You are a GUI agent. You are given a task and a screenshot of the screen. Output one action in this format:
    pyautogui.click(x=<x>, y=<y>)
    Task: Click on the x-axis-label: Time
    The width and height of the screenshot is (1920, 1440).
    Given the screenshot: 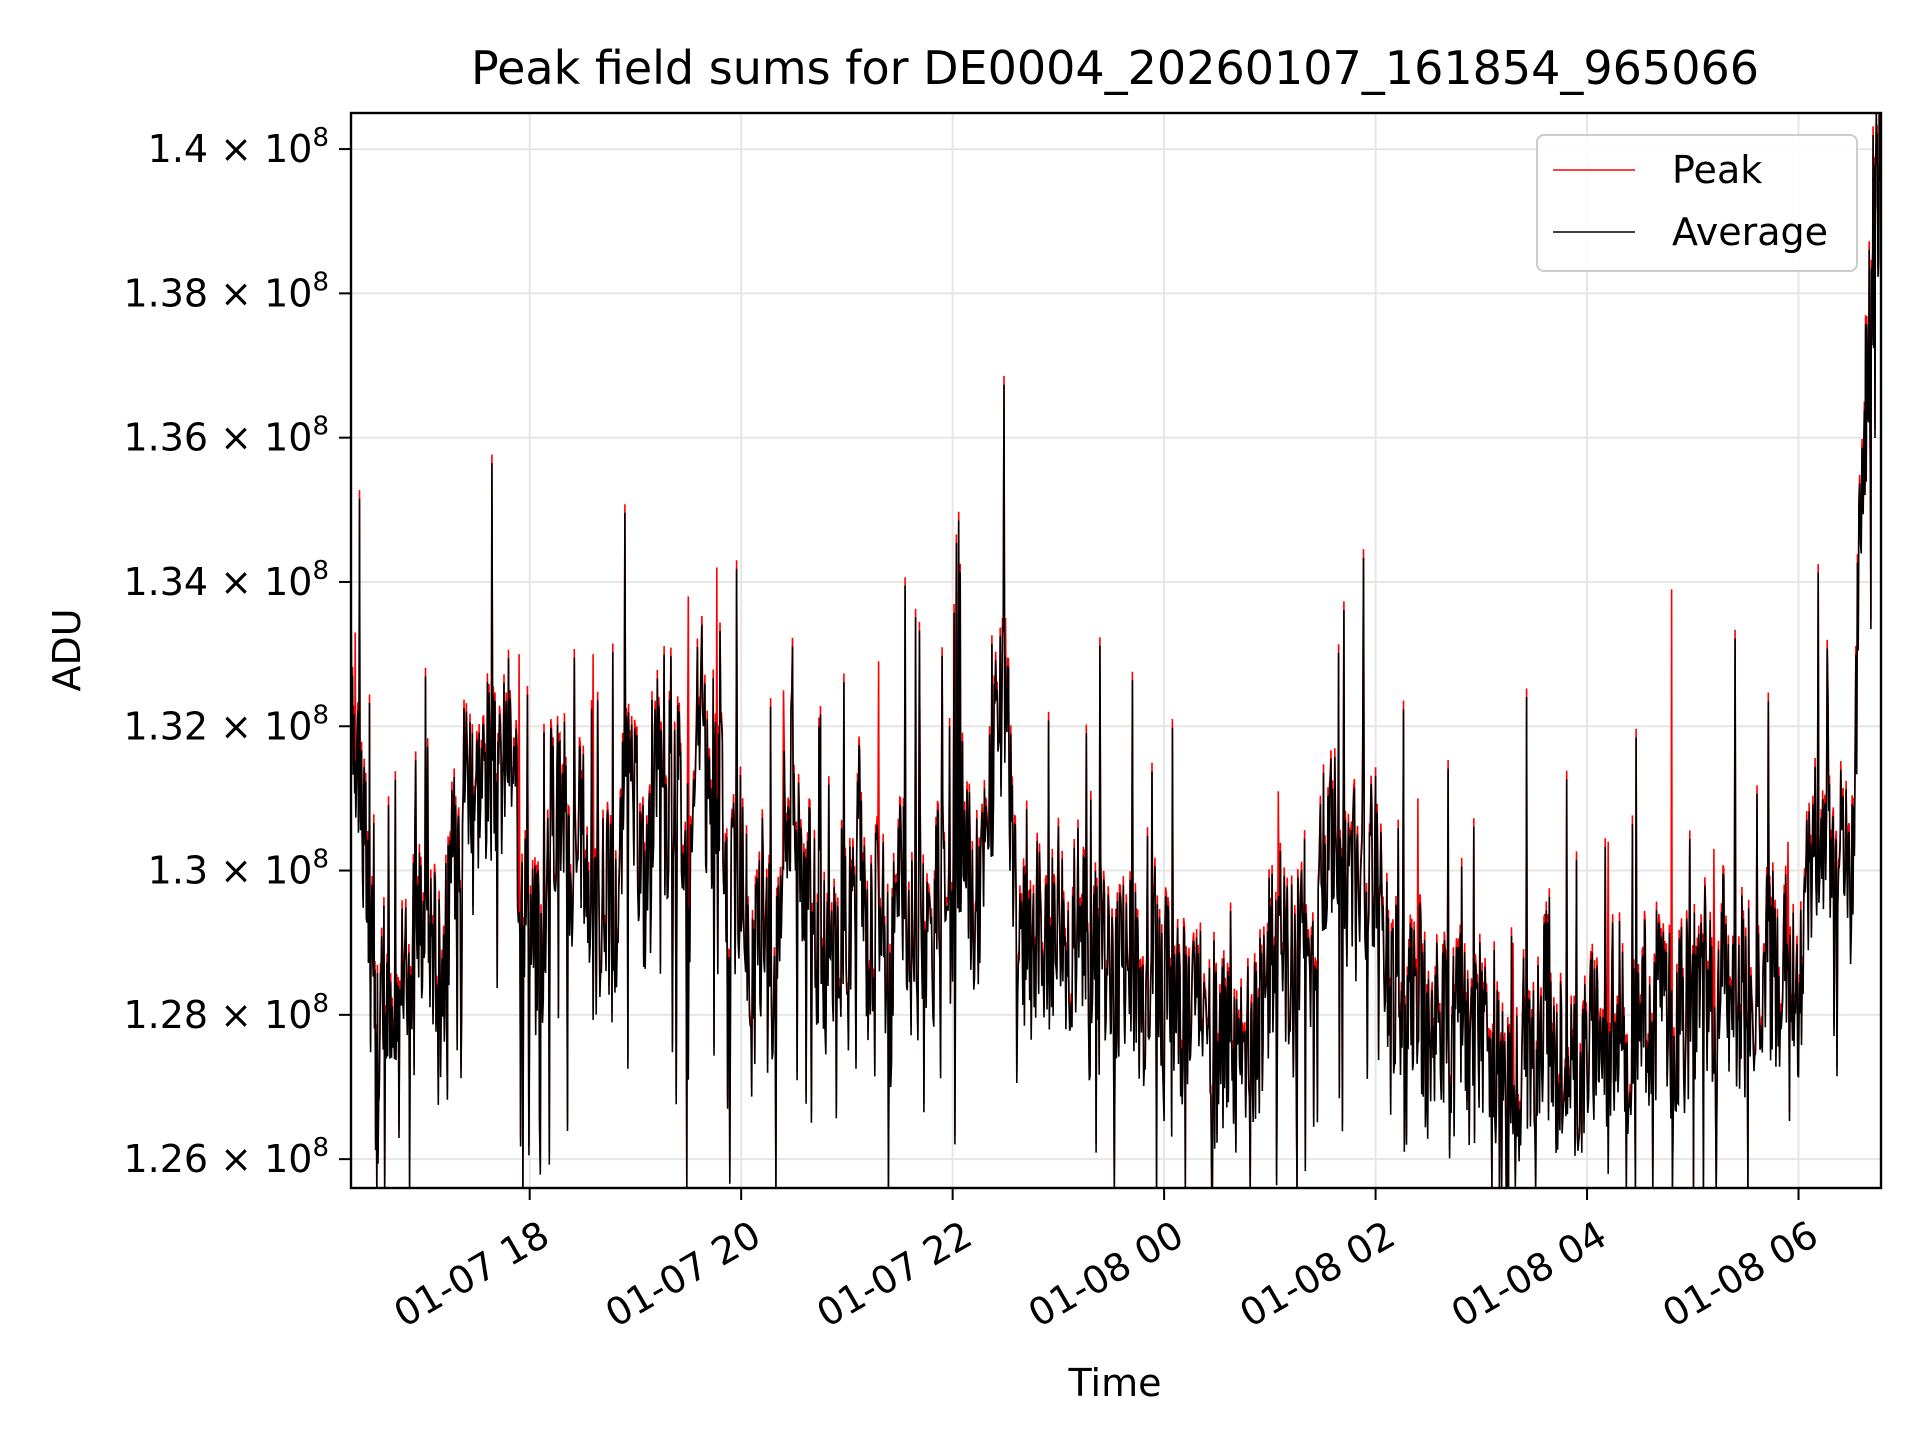 What is the action you would take?
    pyautogui.click(x=1115, y=1383)
    